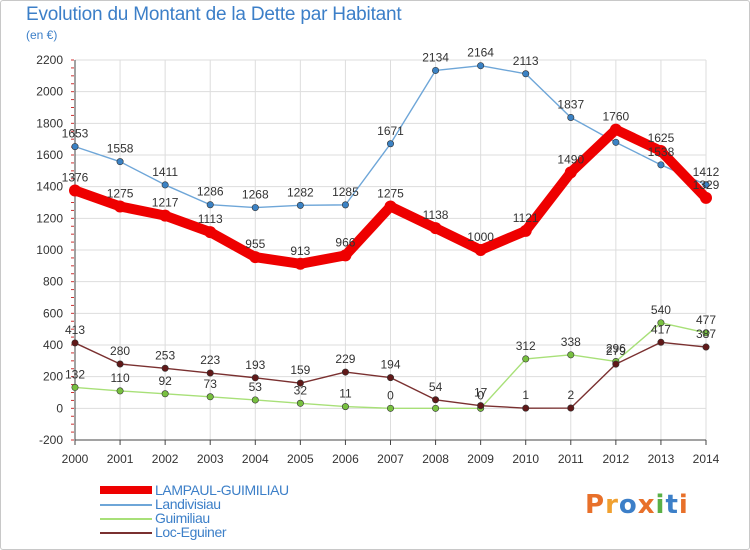 The height and width of the screenshot is (550, 750). Describe the element at coordinates (222, 490) in the screenshot. I see `legend-label: LAMPAUL-GUIMILIAU` at that location.